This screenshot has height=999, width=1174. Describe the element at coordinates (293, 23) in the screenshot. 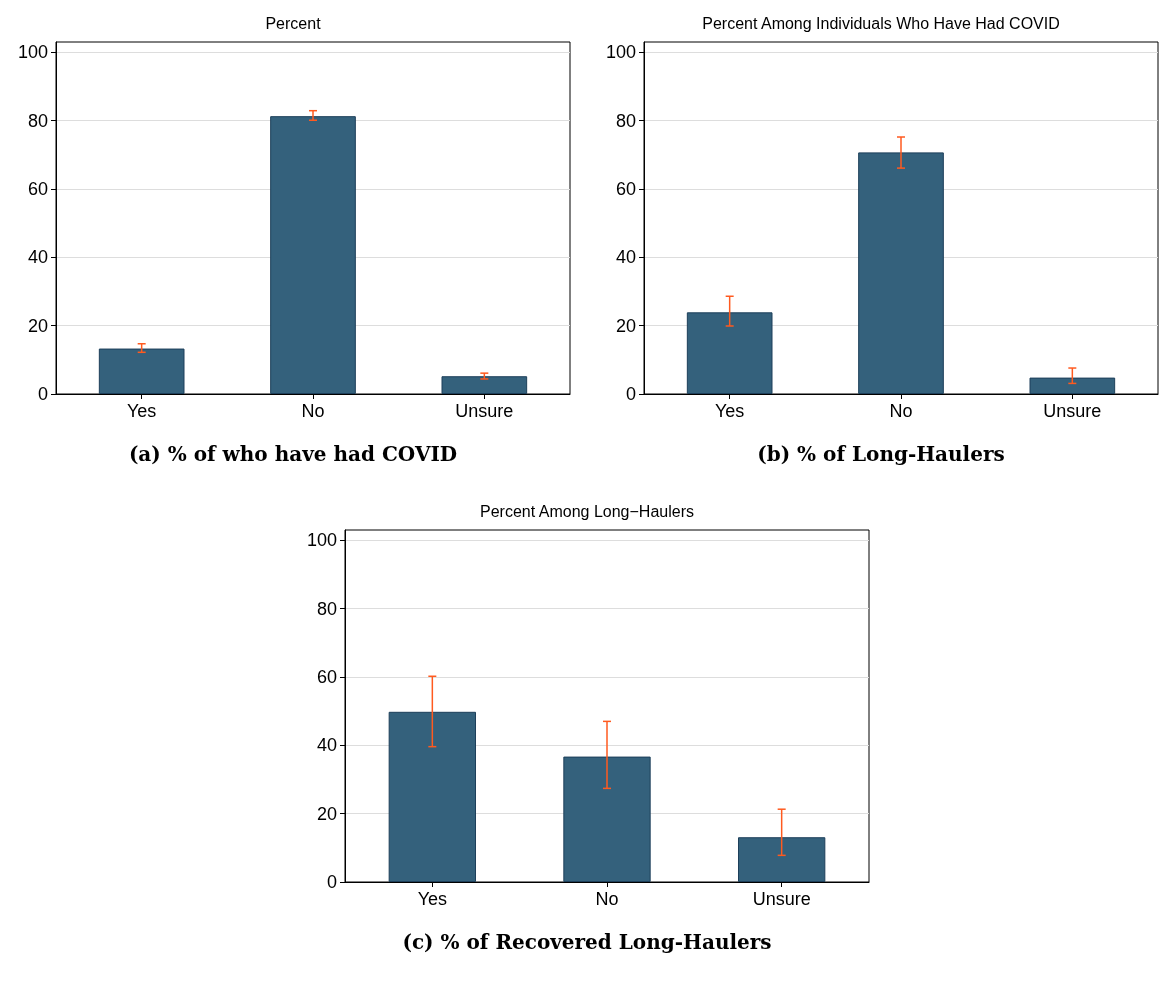

I see `chart-title: Percent` at that location.